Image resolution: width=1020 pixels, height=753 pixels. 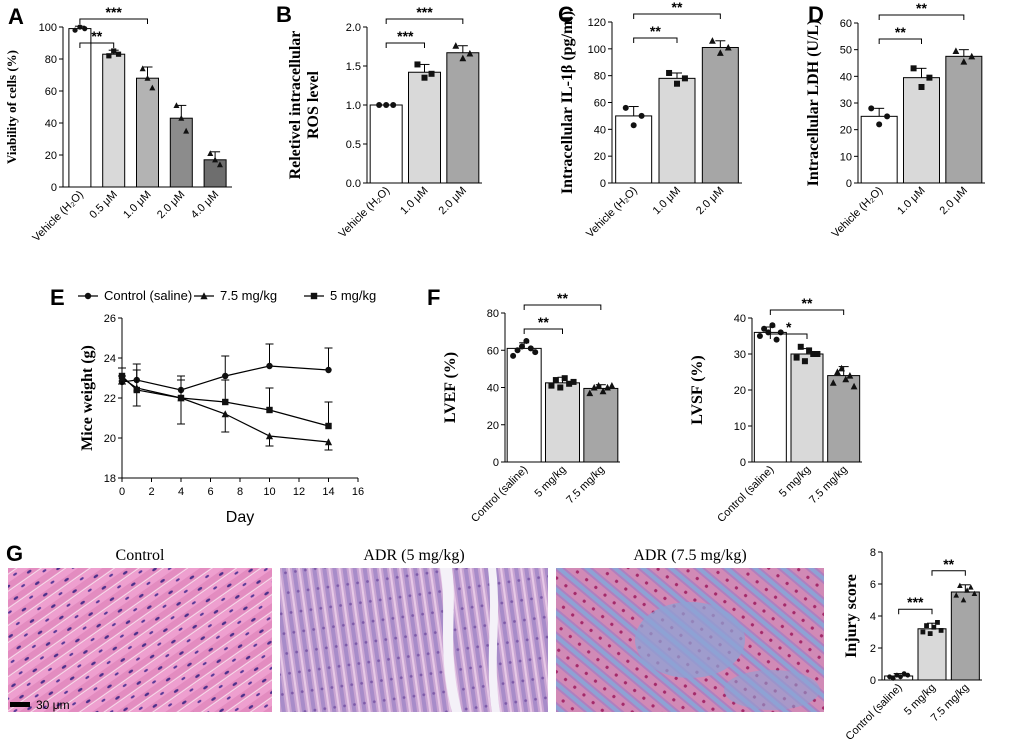 What do you see at coordinates (493, 351) in the screenshot?
I see `y-tick-label-F1: 60` at bounding box center [493, 351].